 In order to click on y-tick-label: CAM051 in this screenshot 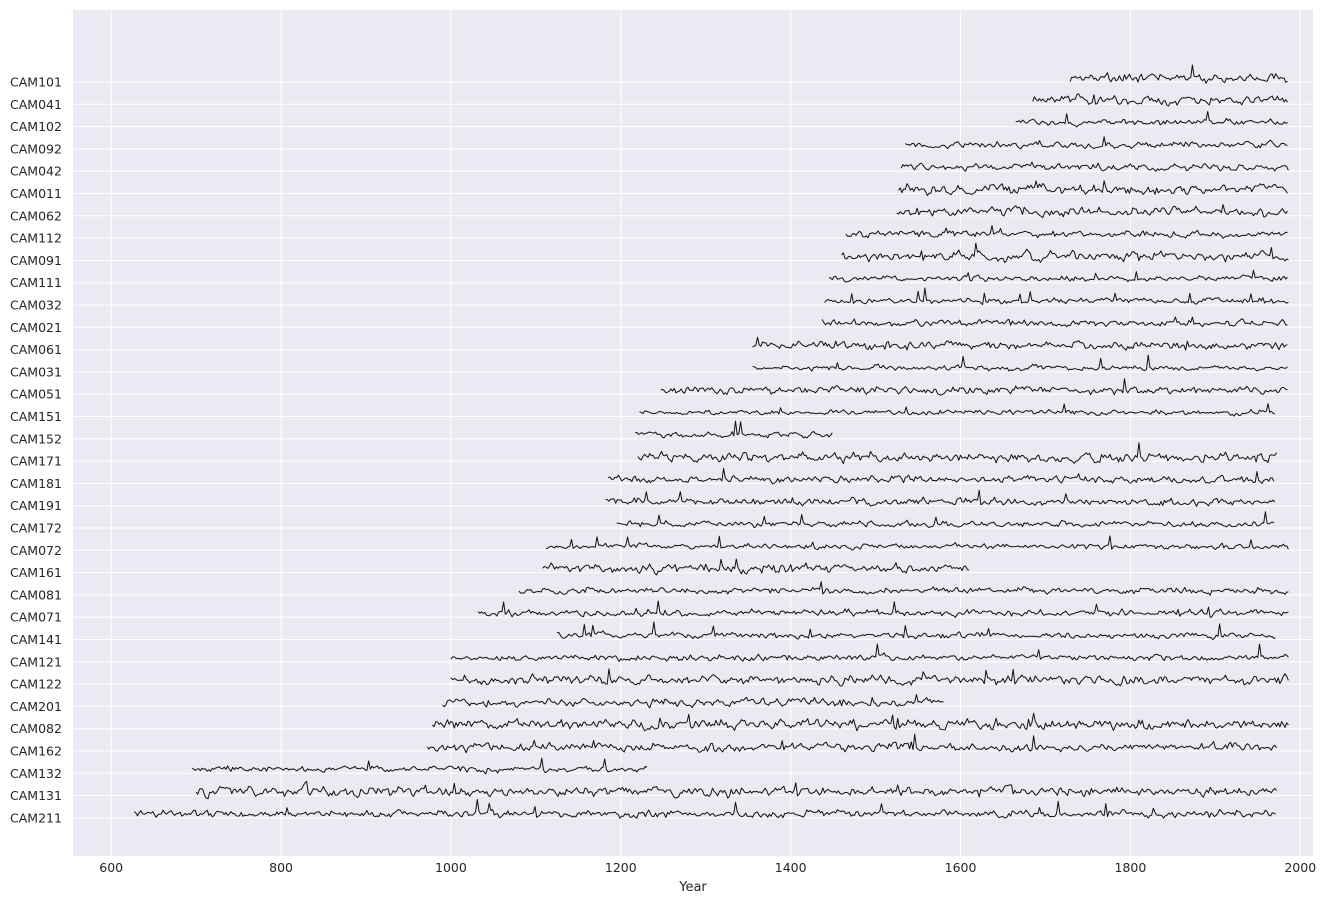, I will do `click(36, 394)`.